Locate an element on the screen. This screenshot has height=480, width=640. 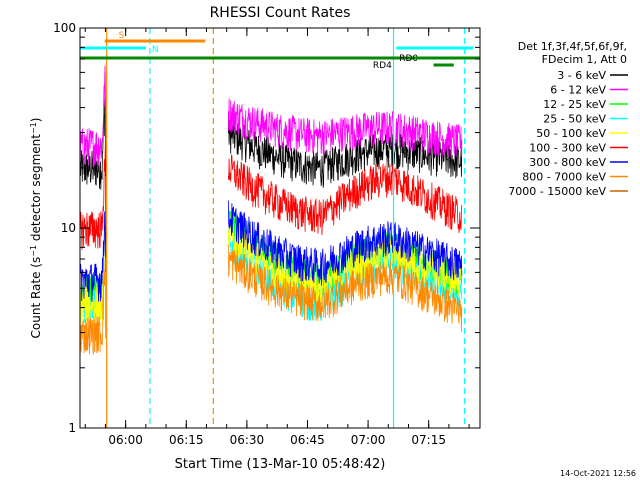
flag-label-3: RD4 is located at coordinates (382, 66).